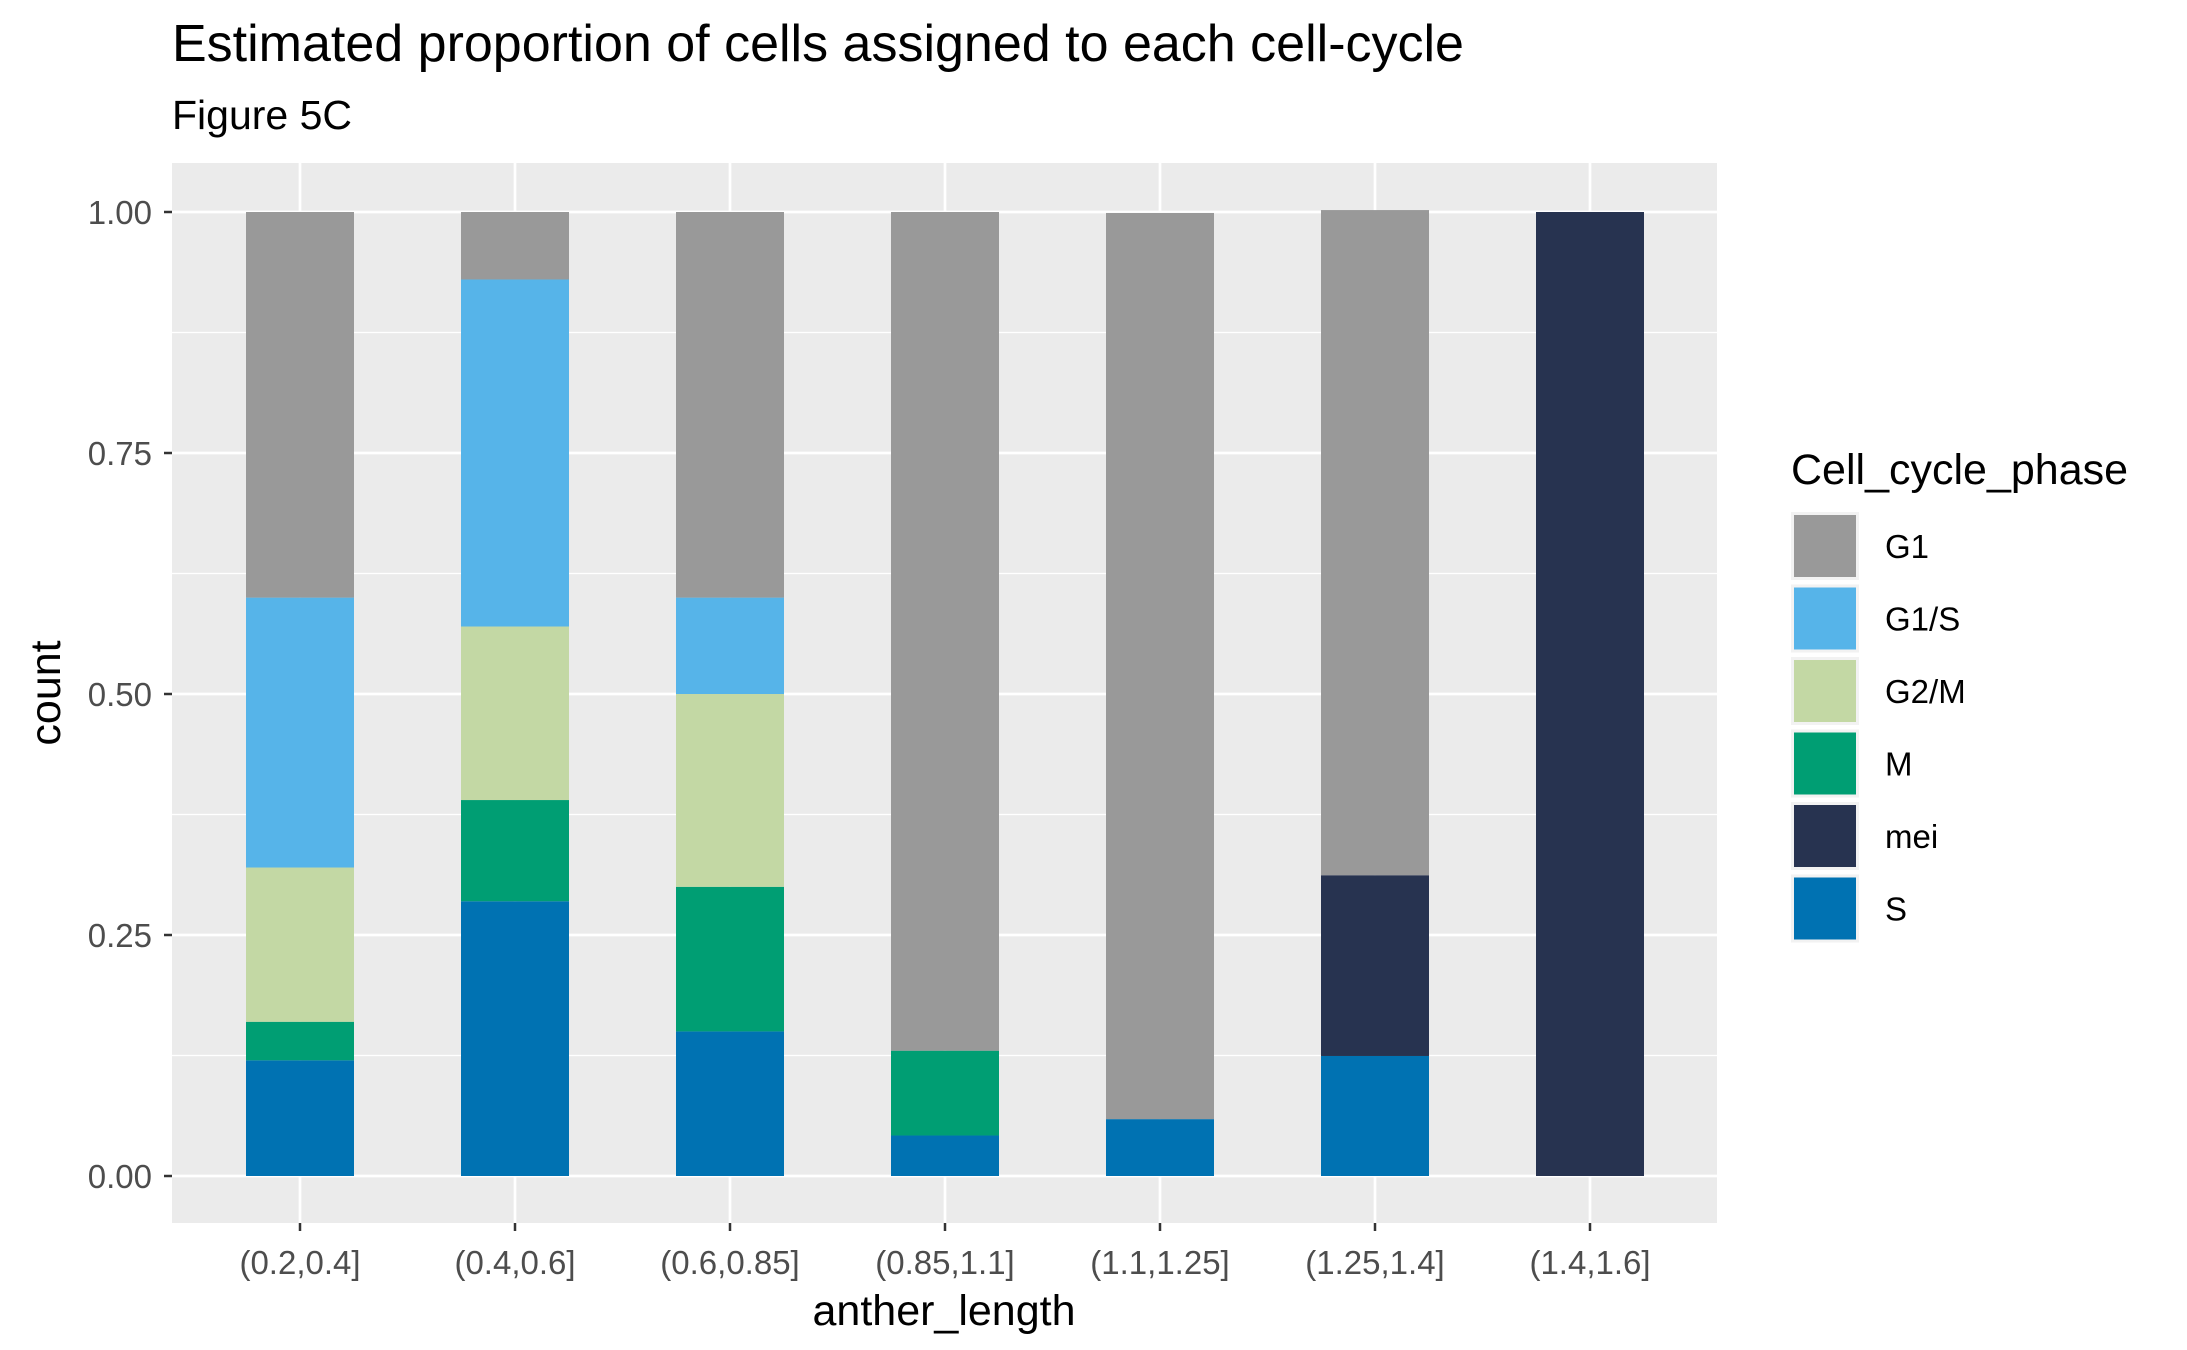  I want to click on x-tick-label: (0.4,0.6], so click(514, 1262).